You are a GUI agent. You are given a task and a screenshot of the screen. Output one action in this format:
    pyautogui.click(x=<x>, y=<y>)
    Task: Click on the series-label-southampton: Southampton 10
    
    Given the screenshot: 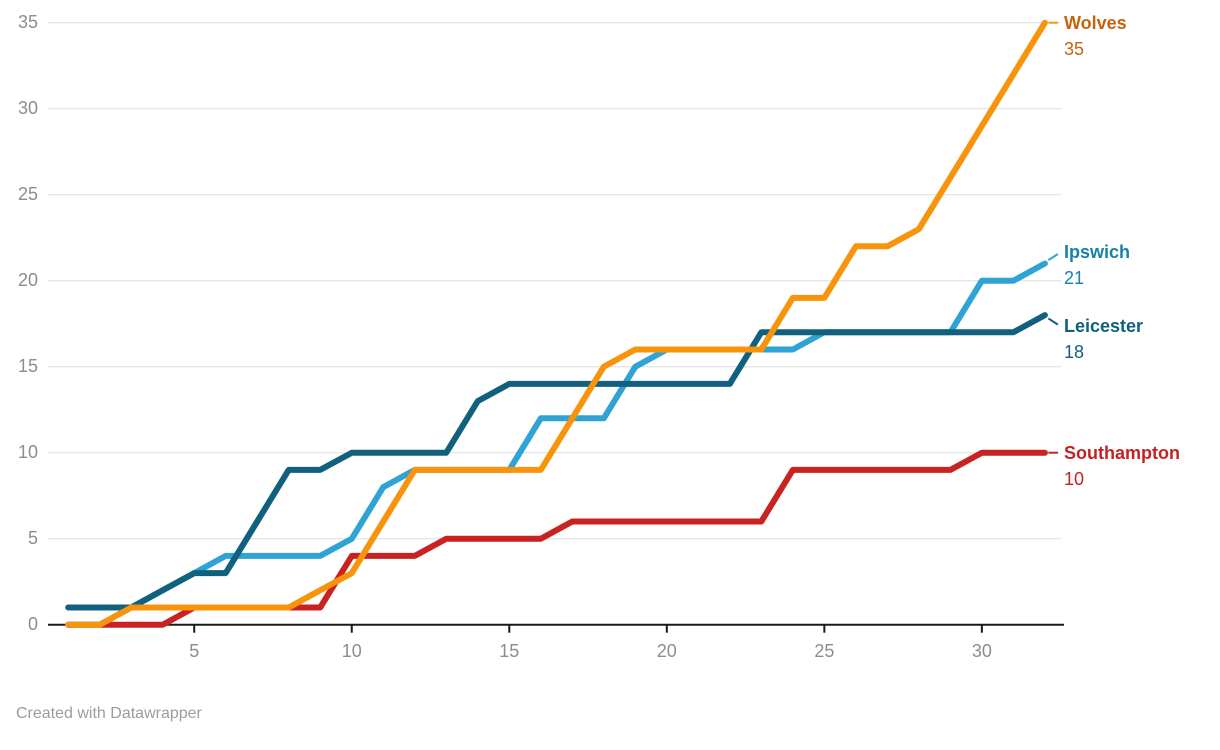 What is the action you would take?
    pyautogui.click(x=1122, y=466)
    